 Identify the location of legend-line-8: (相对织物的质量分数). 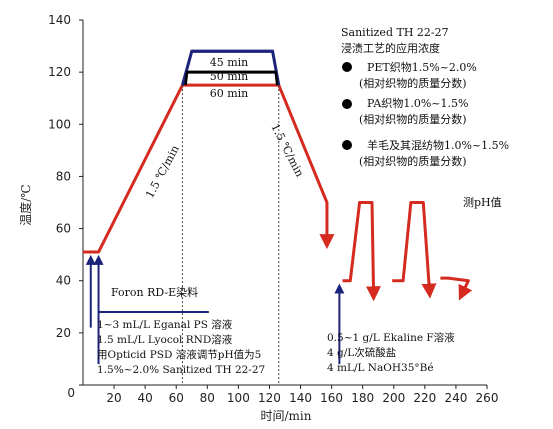
(413, 161).